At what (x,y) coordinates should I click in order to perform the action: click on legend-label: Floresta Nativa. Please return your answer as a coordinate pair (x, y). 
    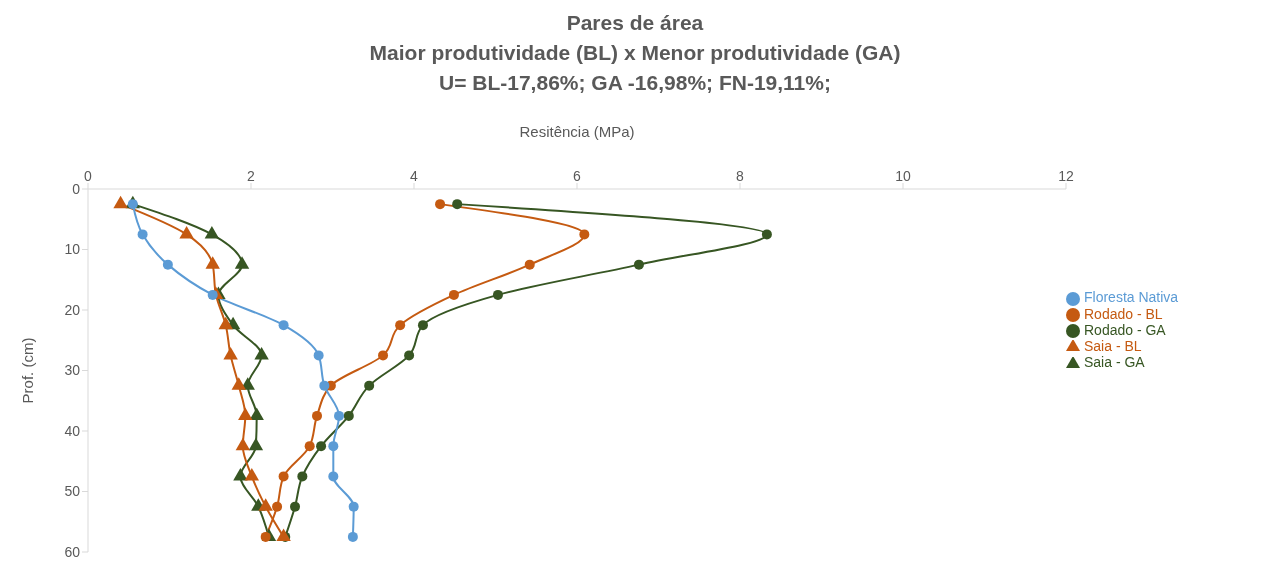
    Looking at the image, I should click on (1131, 297).